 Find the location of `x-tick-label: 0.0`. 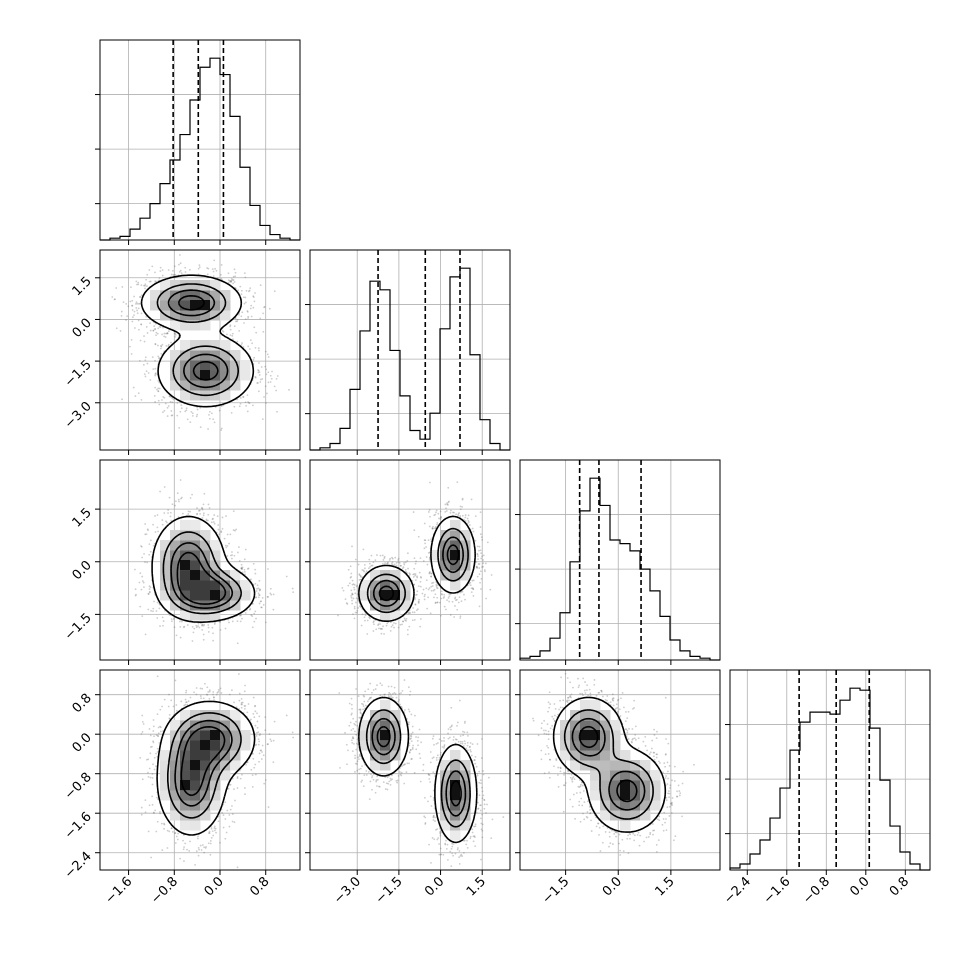

x-tick-label: 0.0 is located at coordinates (859, 886).